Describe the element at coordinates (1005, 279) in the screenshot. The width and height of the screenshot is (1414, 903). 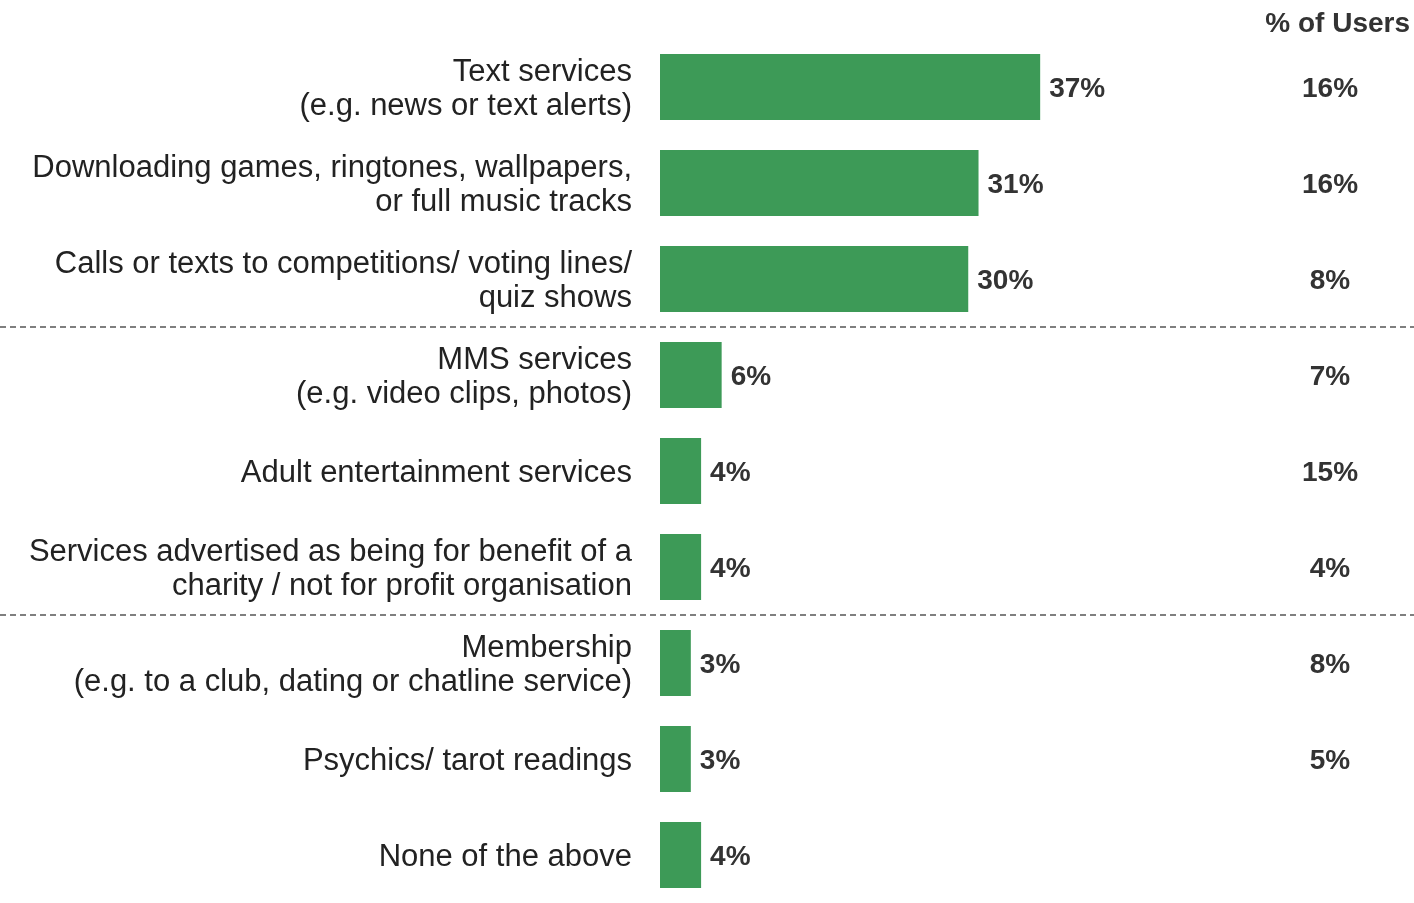
I see `data-label: 30%` at that location.